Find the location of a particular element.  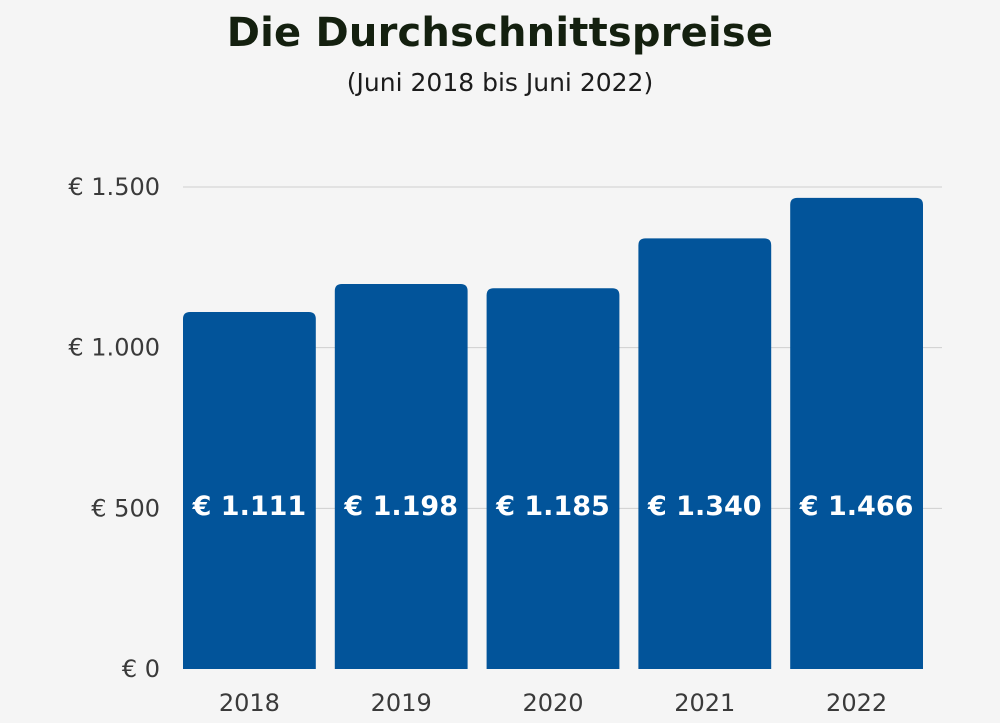

chart-subtitle: (Juni 2018 bis Juni 2022) is located at coordinates (500, 82).